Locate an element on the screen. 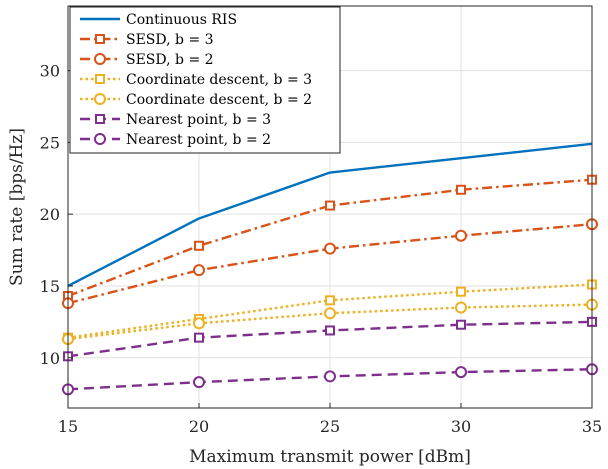  legend-item: SESD, b = 3 is located at coordinates (147, 40).